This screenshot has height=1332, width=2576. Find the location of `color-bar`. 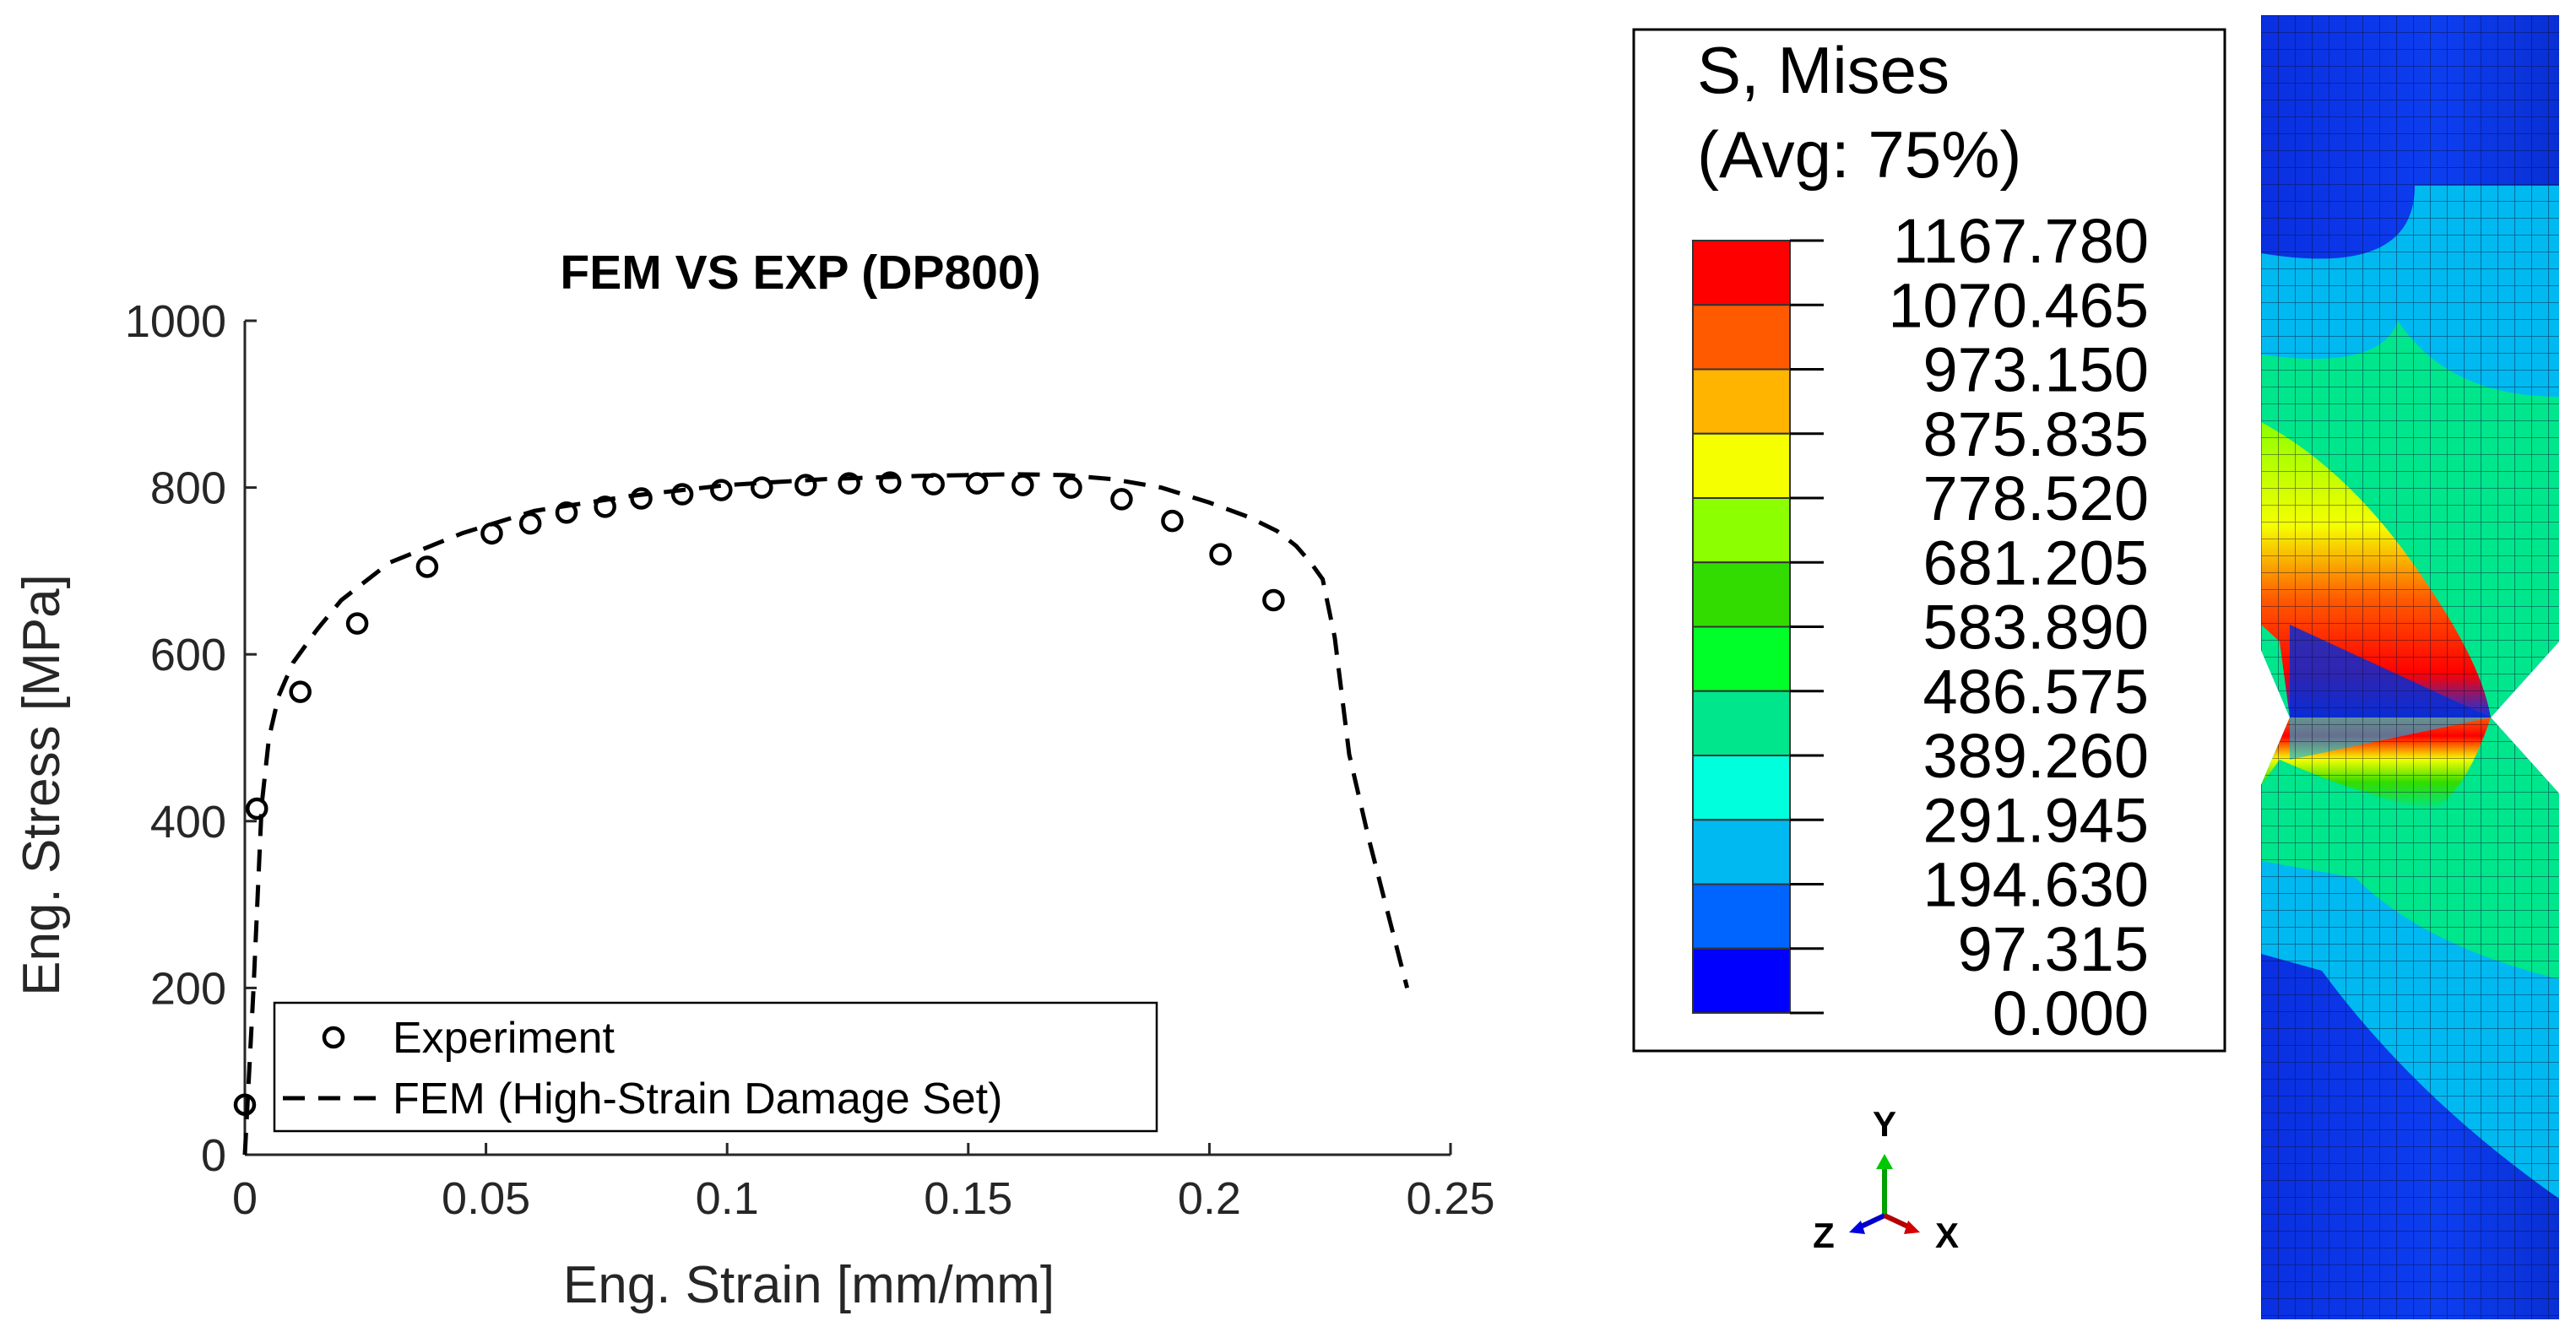

color-bar is located at coordinates (1742, 627).